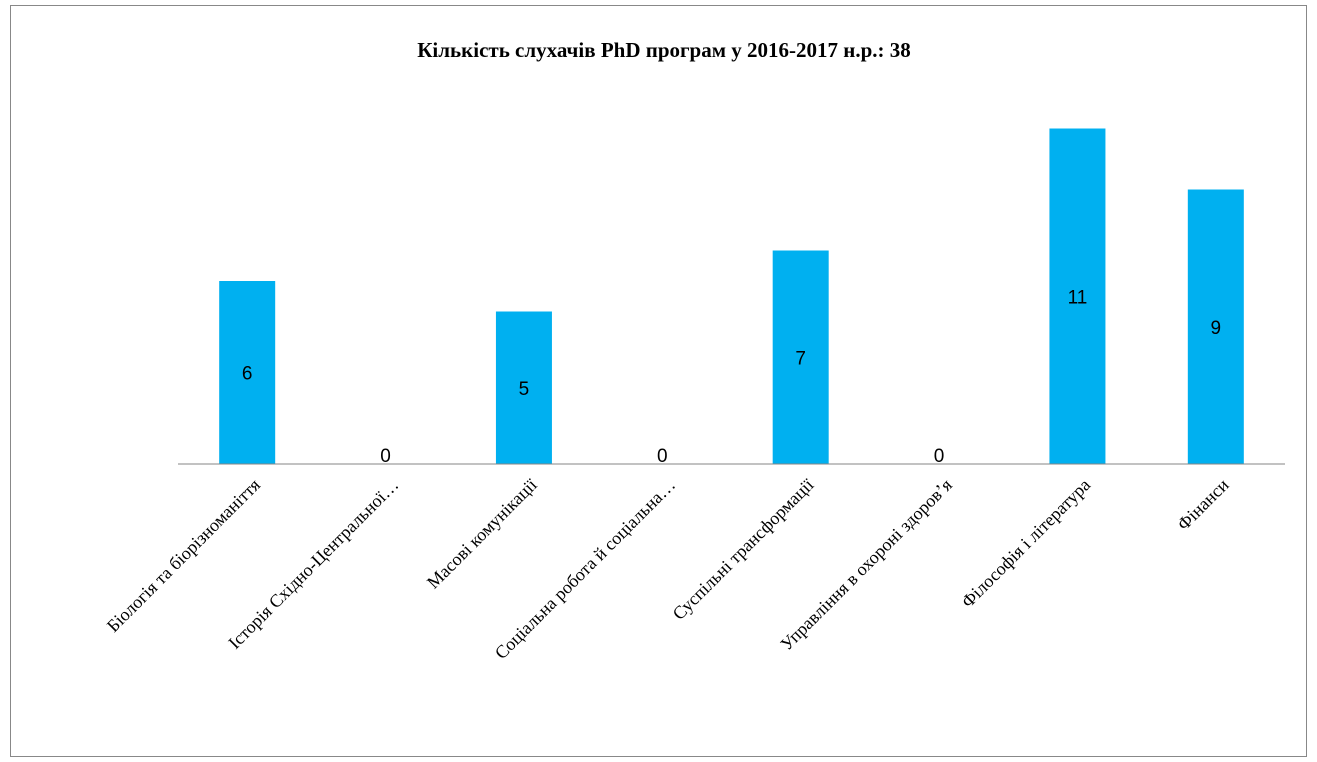  I want to click on data-label: 11, so click(1078, 297).